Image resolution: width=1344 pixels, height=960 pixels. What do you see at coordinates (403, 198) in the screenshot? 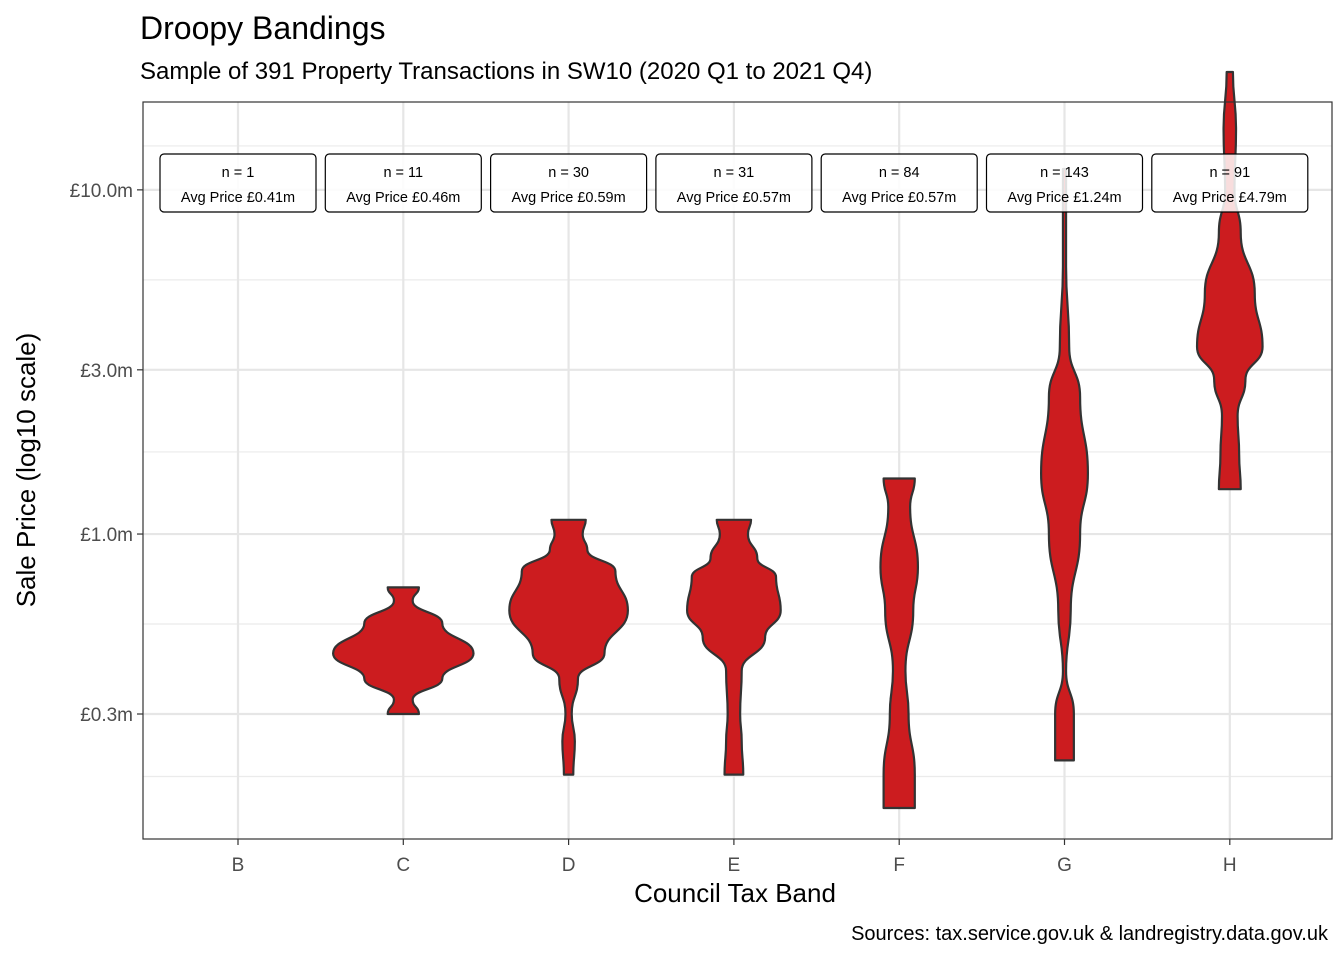
I see `annotation-avg-price: Avg Price £0.46m` at bounding box center [403, 198].